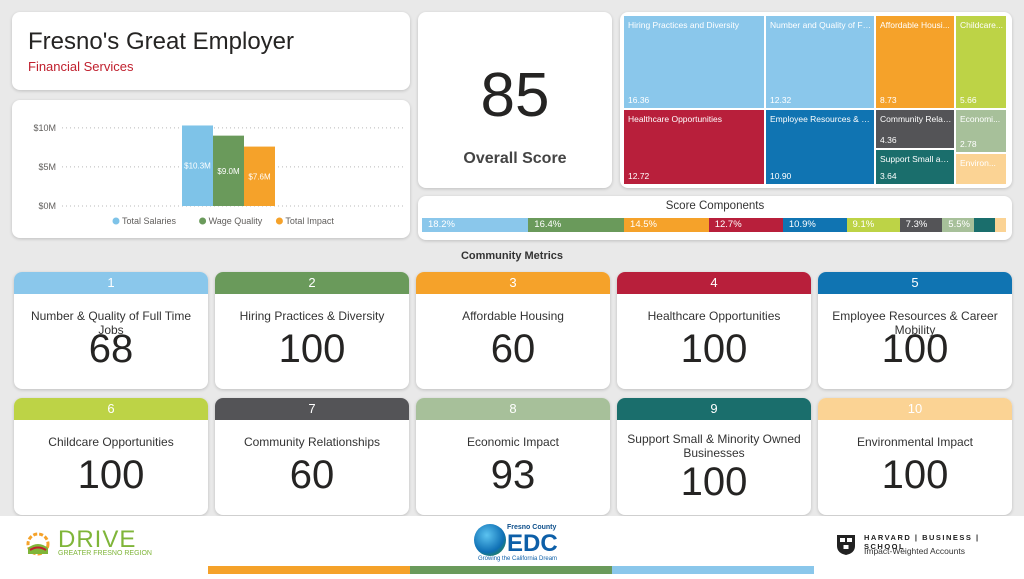 The image size is (1024, 579). What do you see at coordinates (968, 100) in the screenshot?
I see `treemap-tile-value: 5.66` at bounding box center [968, 100].